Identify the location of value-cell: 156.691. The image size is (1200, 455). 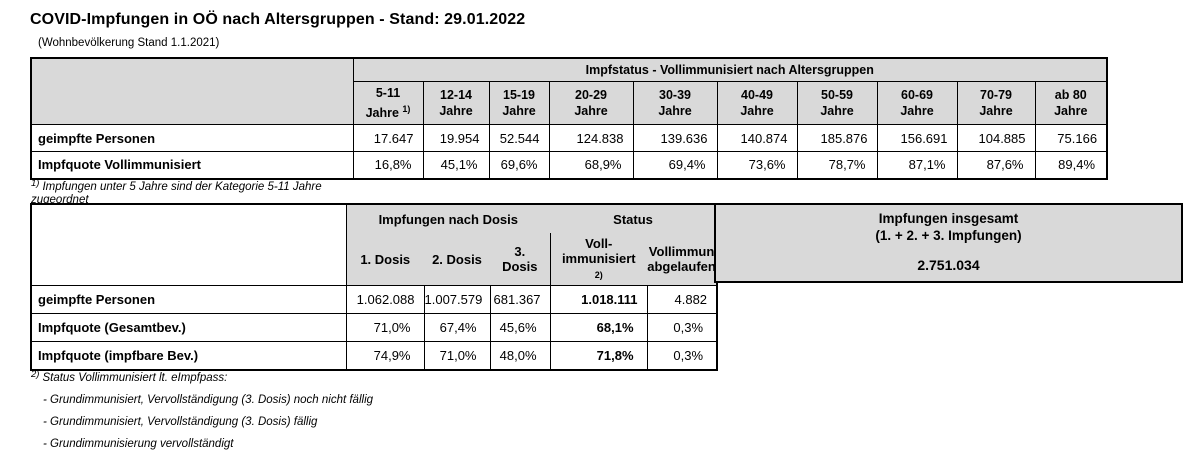
(917, 138).